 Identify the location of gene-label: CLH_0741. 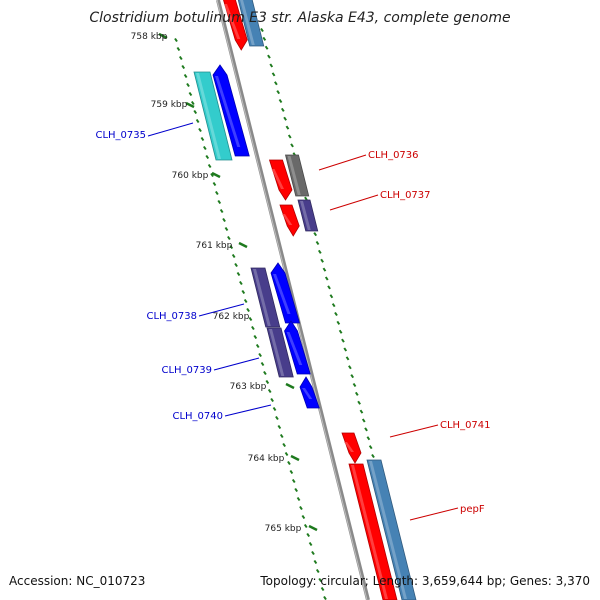
(465, 425).